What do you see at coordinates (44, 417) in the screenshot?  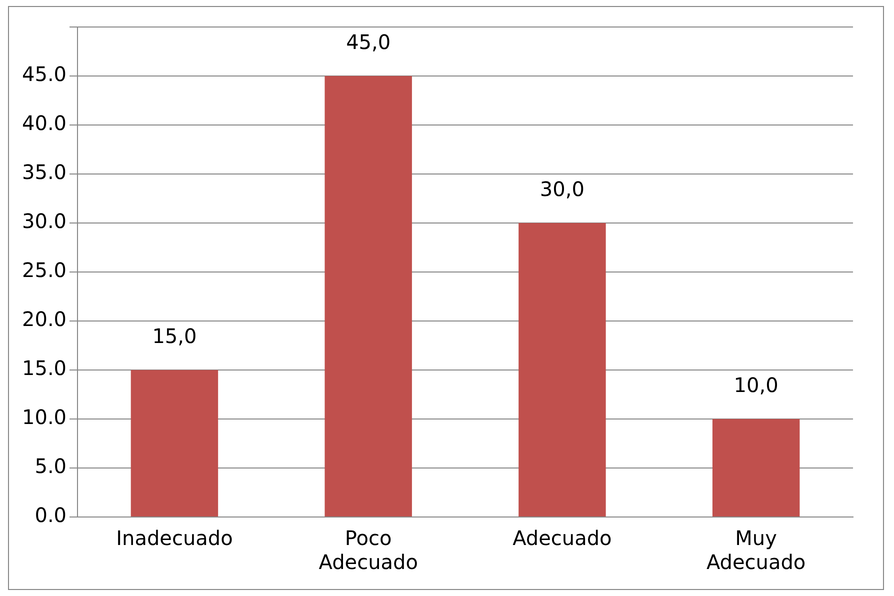 I see `y-tick-label: 10.0` at bounding box center [44, 417].